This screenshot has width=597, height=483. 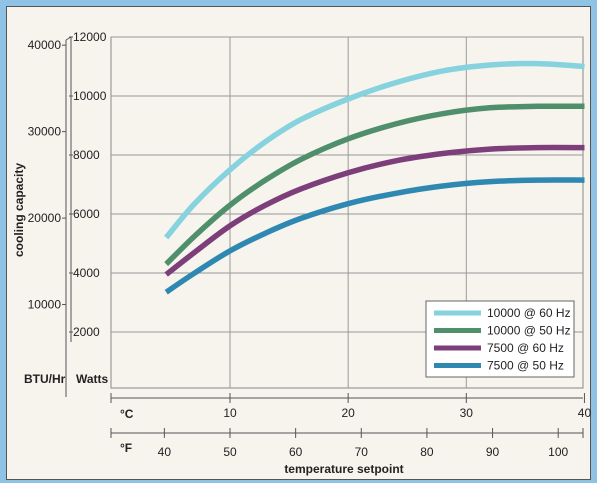 I want to click on watts-tick-label: 12000, so click(x=90, y=37).